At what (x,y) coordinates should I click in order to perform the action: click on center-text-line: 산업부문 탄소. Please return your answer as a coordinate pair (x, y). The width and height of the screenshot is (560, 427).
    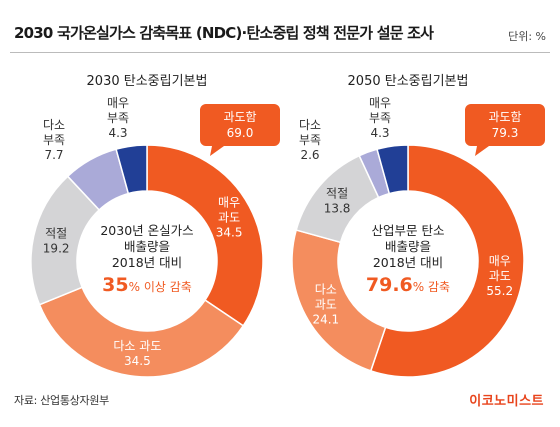
    Looking at the image, I should click on (408, 230).